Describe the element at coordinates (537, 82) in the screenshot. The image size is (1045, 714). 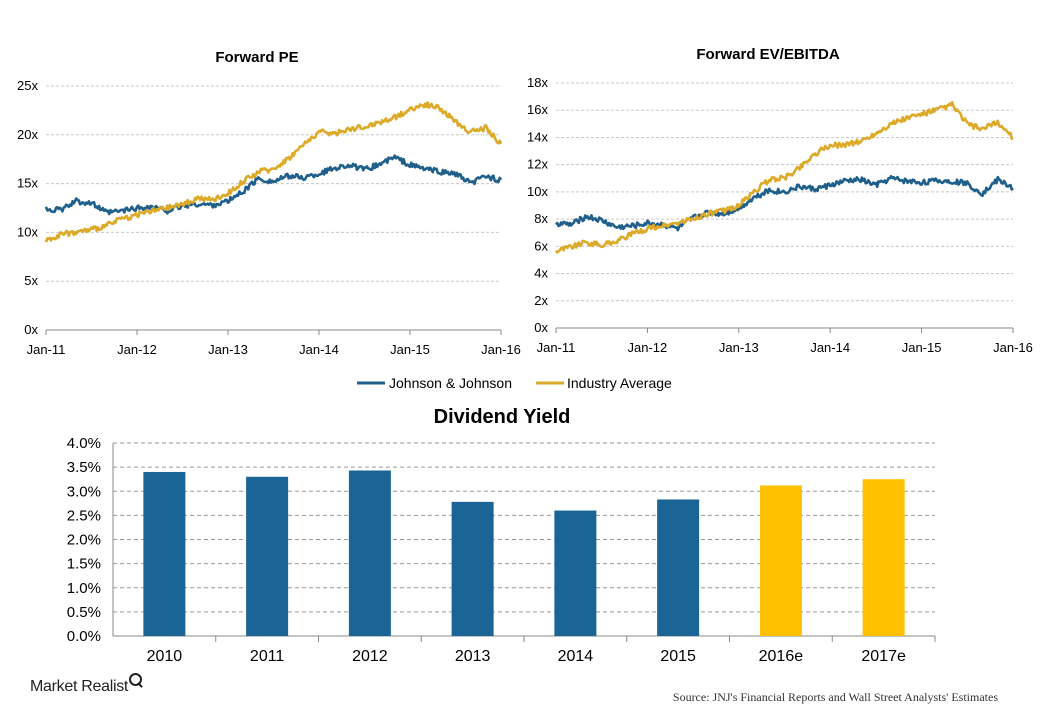
I see `y-tick-label: 18x` at that location.